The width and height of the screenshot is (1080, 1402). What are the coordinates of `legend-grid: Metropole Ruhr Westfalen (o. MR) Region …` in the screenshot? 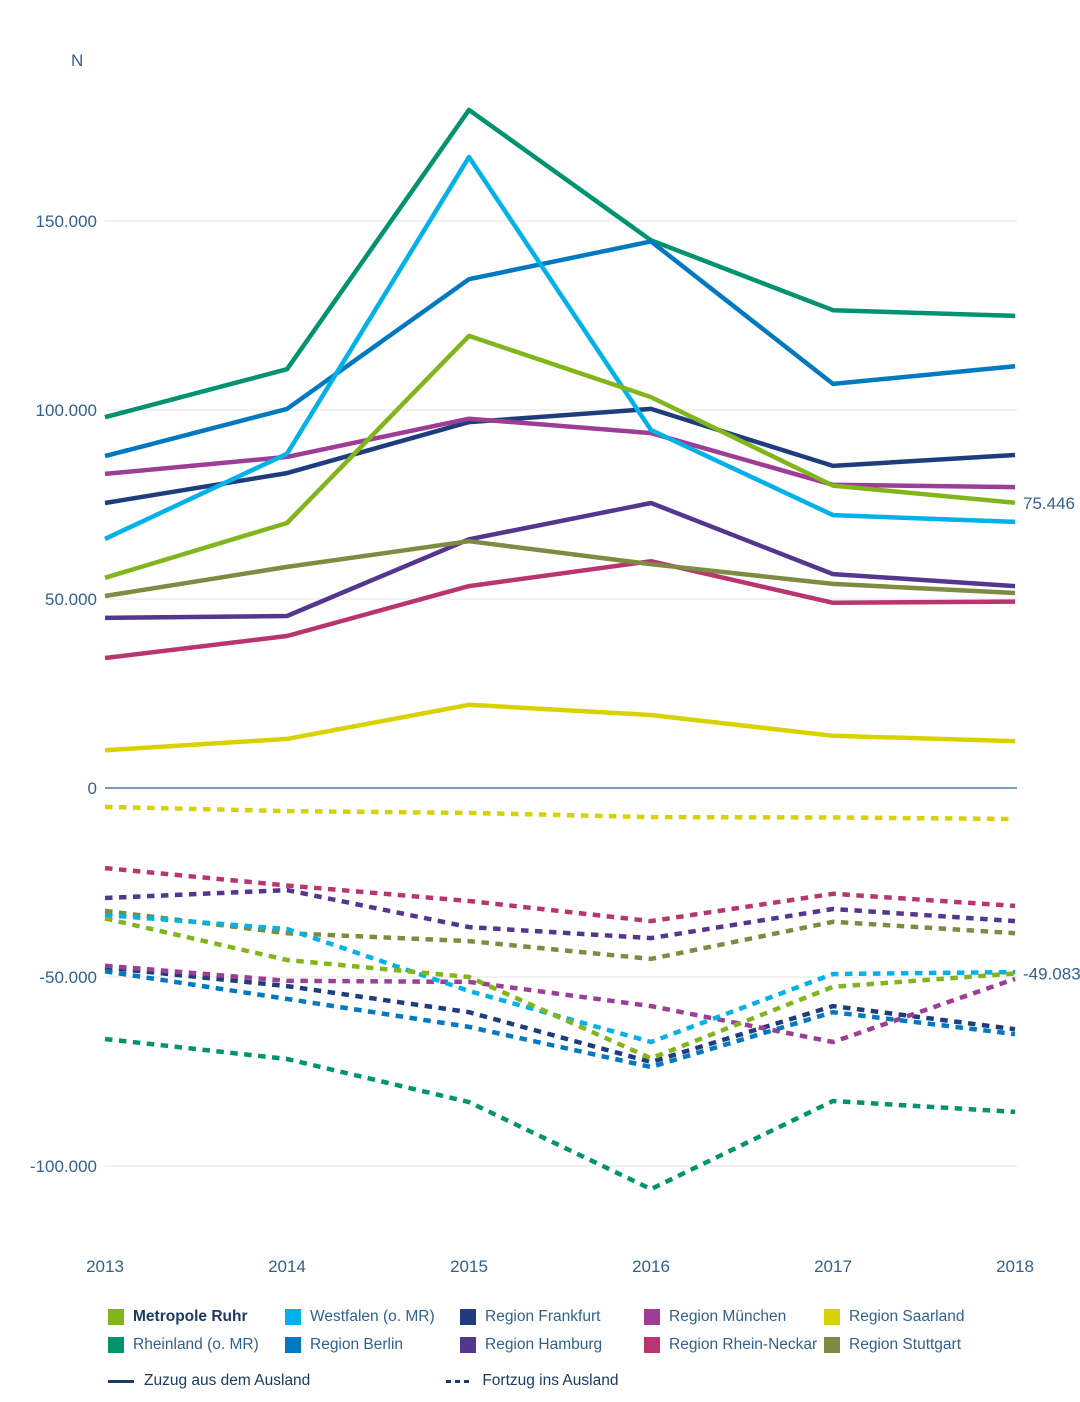 It's located at (588, 1330).